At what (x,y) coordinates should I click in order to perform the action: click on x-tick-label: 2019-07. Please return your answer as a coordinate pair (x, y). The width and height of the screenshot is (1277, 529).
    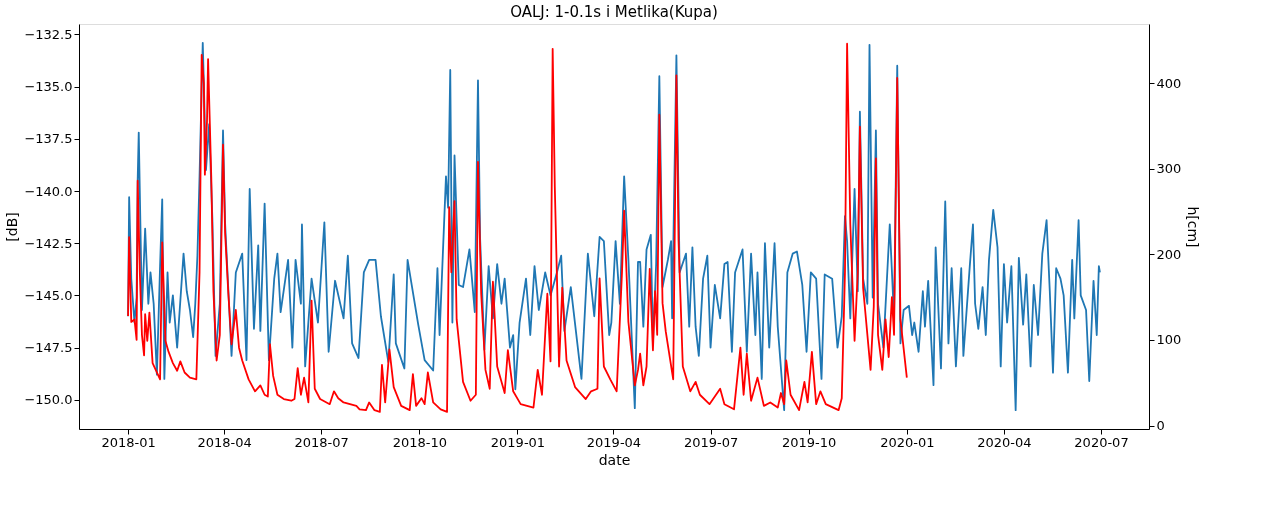
    Looking at the image, I should click on (711, 442).